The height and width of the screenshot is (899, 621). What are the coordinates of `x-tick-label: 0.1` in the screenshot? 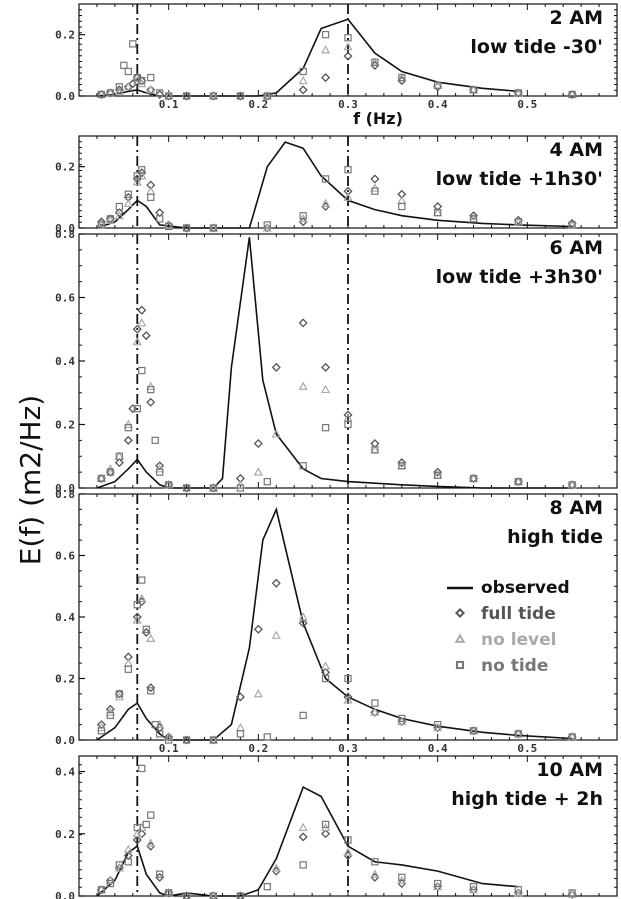 It's located at (169, 104).